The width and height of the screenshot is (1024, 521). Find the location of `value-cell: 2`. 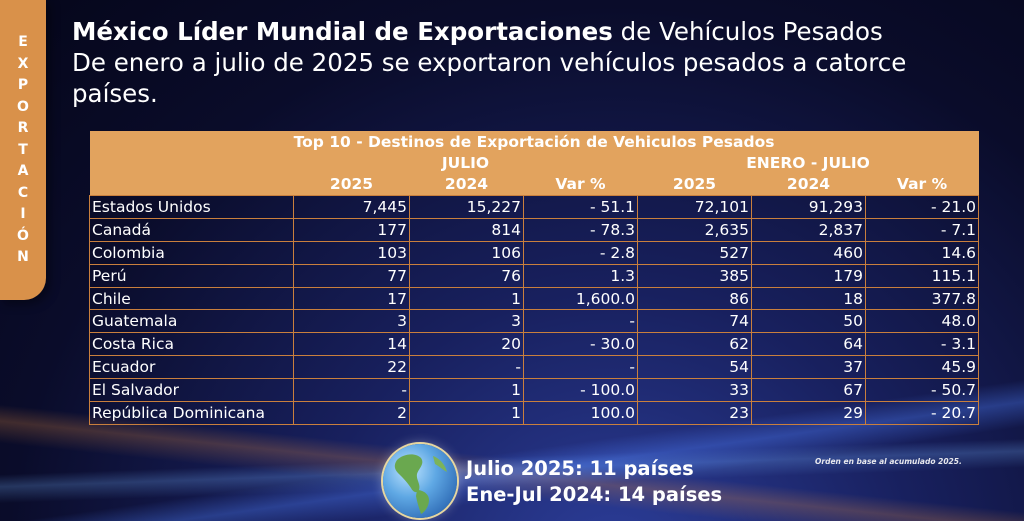

value-cell: 2 is located at coordinates (351, 413).